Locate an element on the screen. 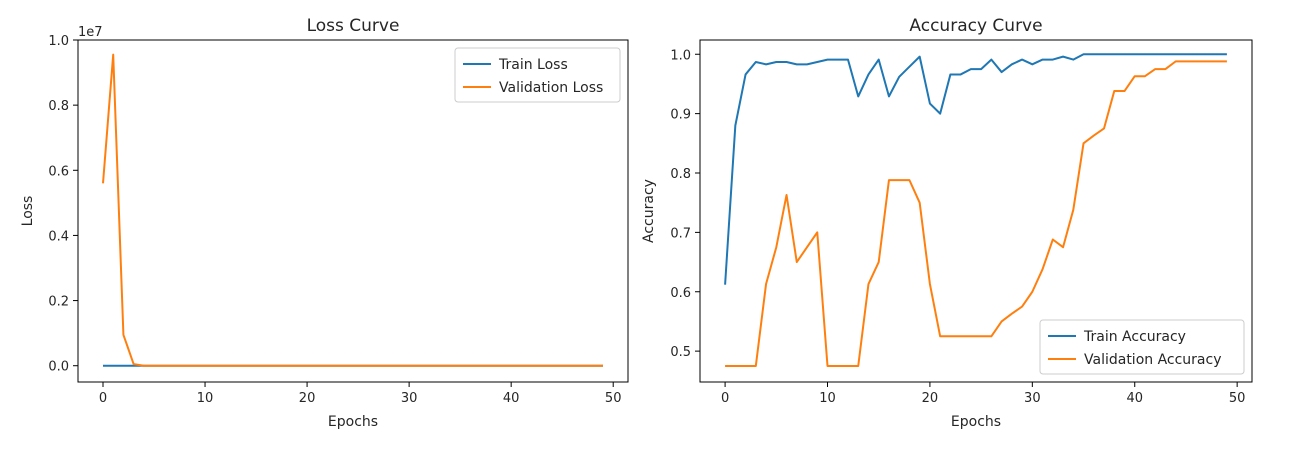 This screenshot has width=1295, height=449. y-tick-label: 0.0 is located at coordinates (58, 367).